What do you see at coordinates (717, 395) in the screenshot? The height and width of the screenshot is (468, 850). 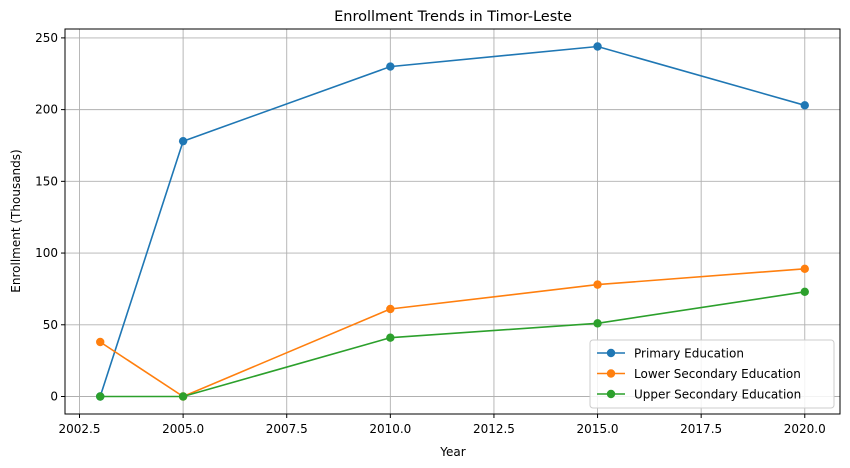 I see `legend-label: Upper Secondary Education` at bounding box center [717, 395].